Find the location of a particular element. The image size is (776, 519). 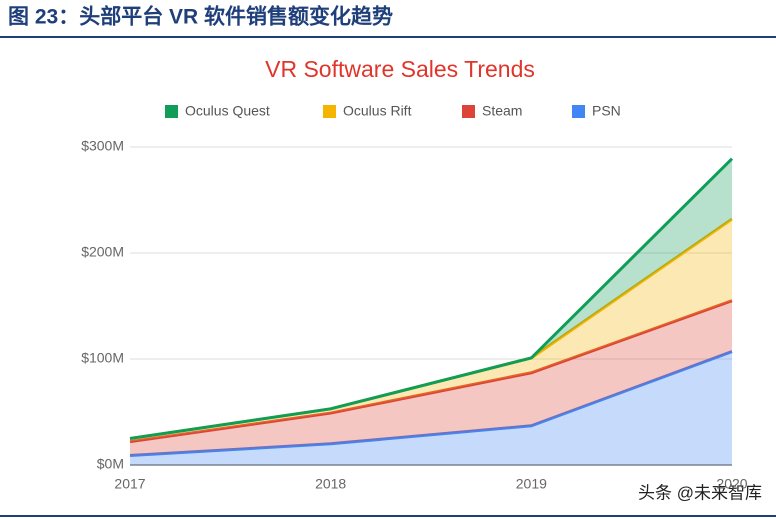

x-tick-label: 2018 is located at coordinates (330, 484).